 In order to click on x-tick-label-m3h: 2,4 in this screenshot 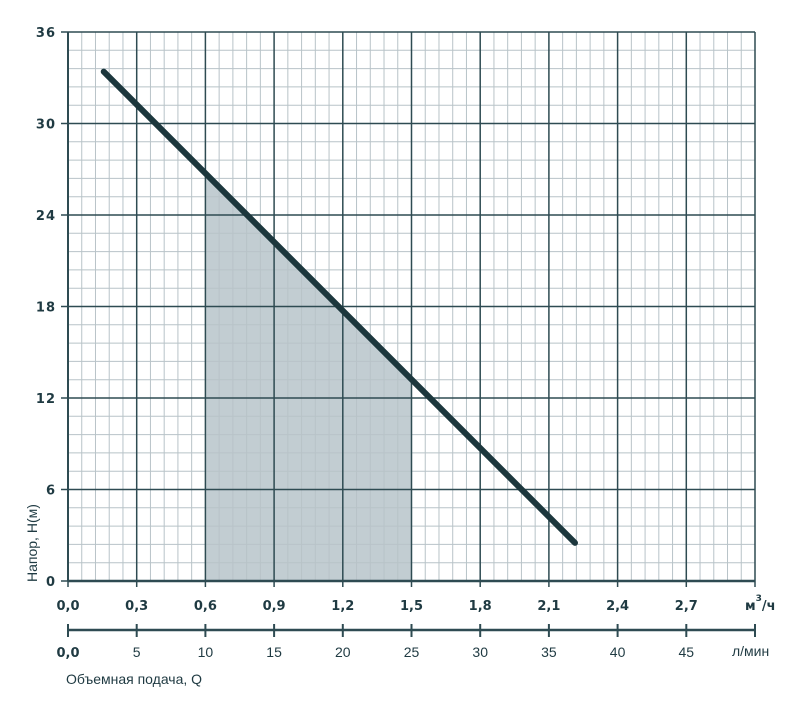, I will do `click(617, 606)`.